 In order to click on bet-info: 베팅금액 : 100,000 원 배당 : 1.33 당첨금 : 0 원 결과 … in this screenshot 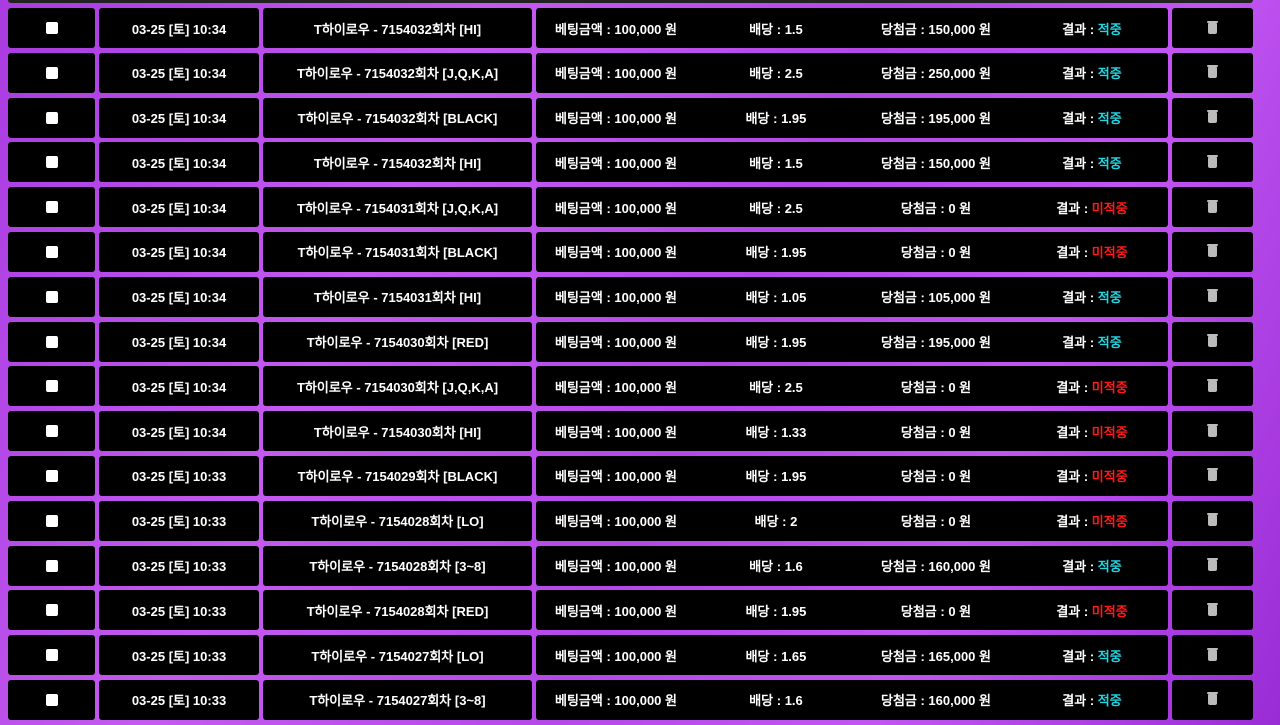, I will do `click(852, 431)`.